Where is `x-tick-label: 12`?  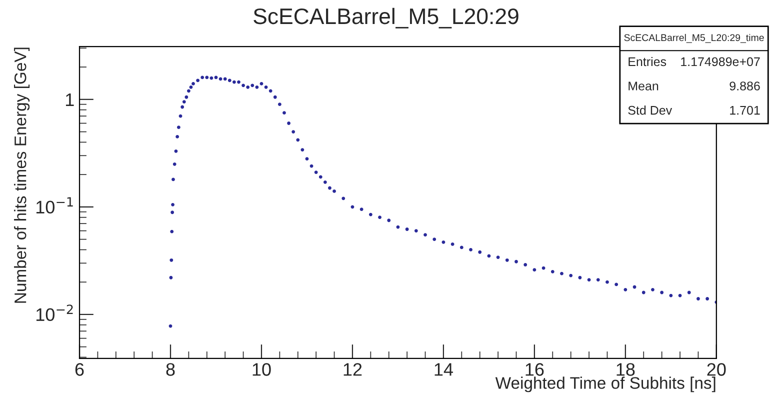
x-tick-label: 12 is located at coordinates (353, 369).